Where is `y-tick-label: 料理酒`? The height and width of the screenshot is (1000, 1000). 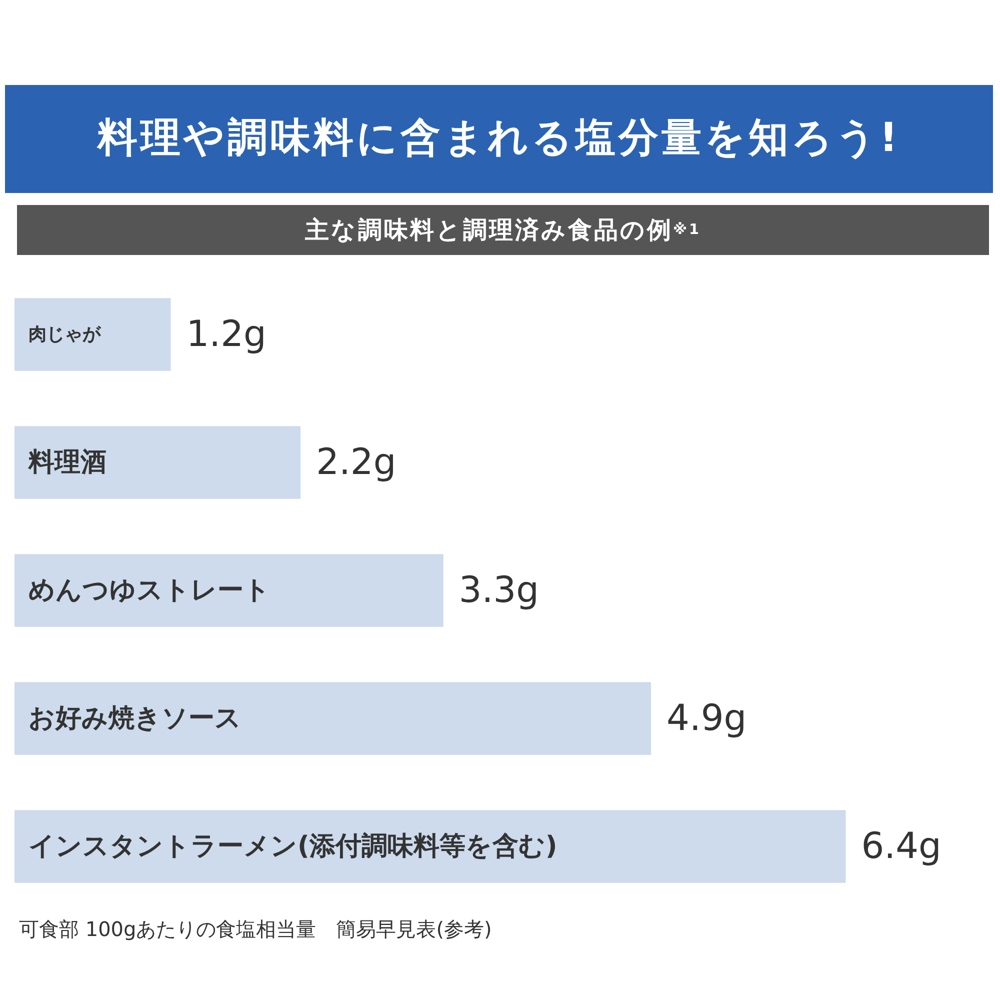 y-tick-label: 料理酒 is located at coordinates (67, 463).